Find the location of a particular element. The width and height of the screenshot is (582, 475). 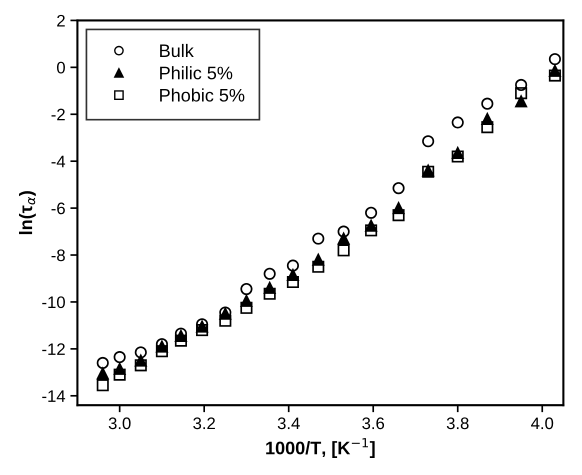

x-tick-label: 3.2 is located at coordinates (204, 423).